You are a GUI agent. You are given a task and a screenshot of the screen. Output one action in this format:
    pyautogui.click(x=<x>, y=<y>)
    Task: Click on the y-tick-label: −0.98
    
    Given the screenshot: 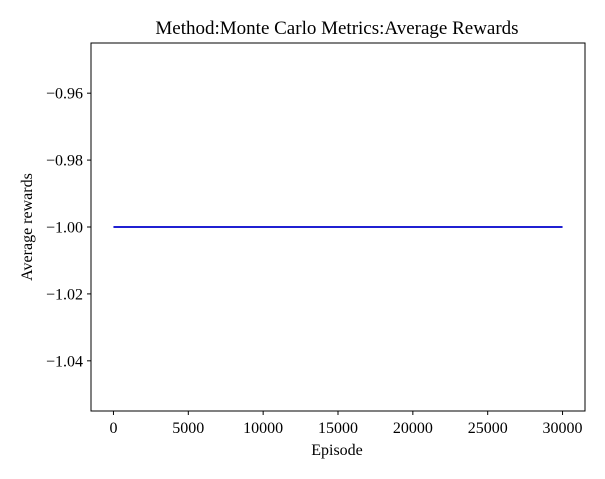 What is the action you would take?
    pyautogui.click(x=64, y=161)
    